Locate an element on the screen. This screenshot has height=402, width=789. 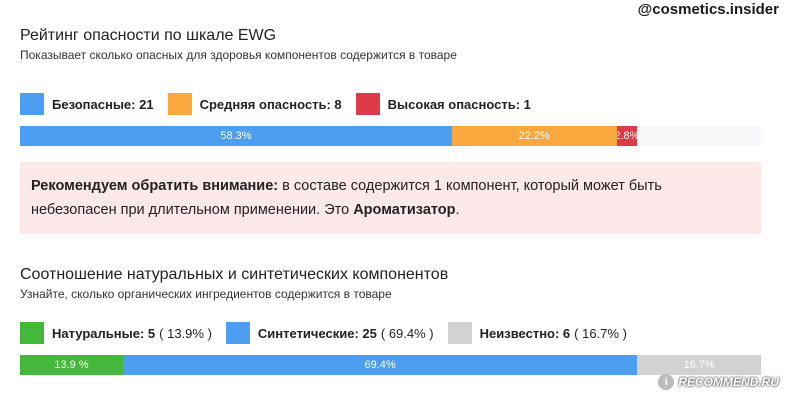
ewg-segment-medium: 22.2% is located at coordinates (534, 136).